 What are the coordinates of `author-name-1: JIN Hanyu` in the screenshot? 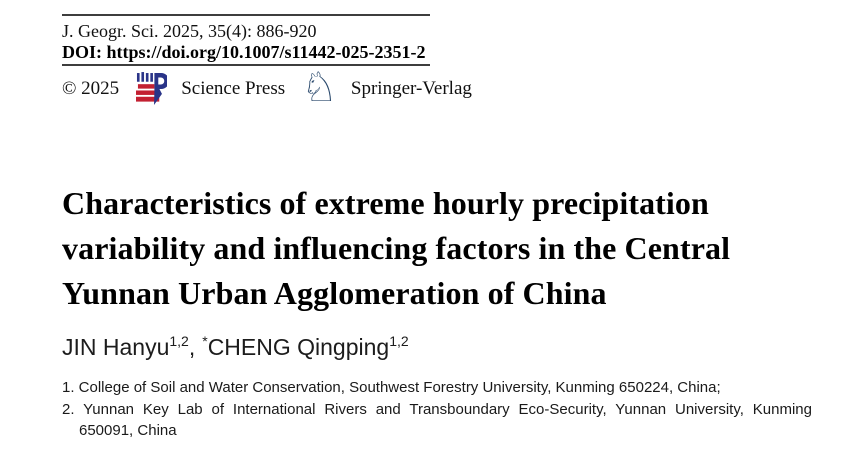 It's located at (116, 347).